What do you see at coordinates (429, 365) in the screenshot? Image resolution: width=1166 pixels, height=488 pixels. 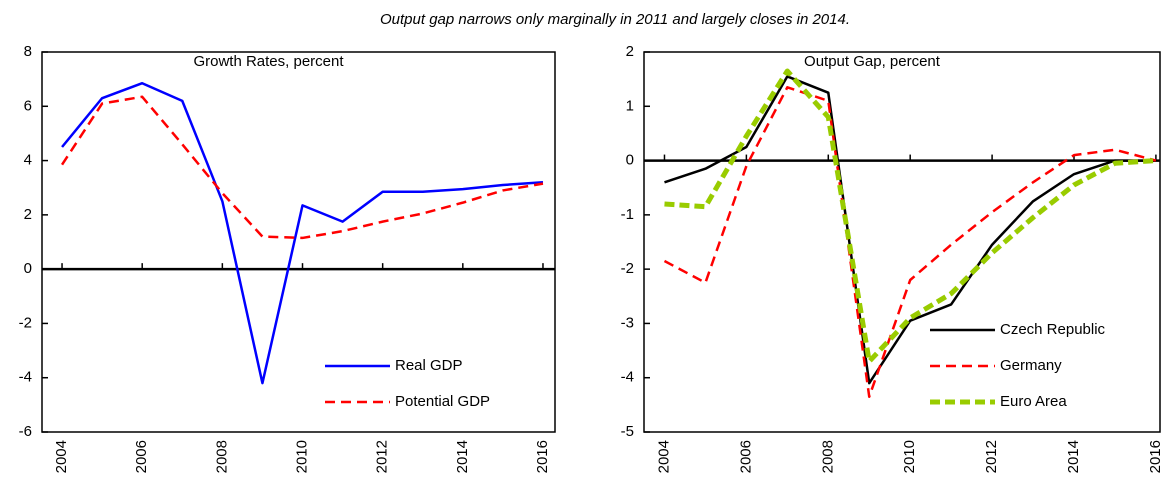 I see `legend-label: Real GDP` at bounding box center [429, 365].